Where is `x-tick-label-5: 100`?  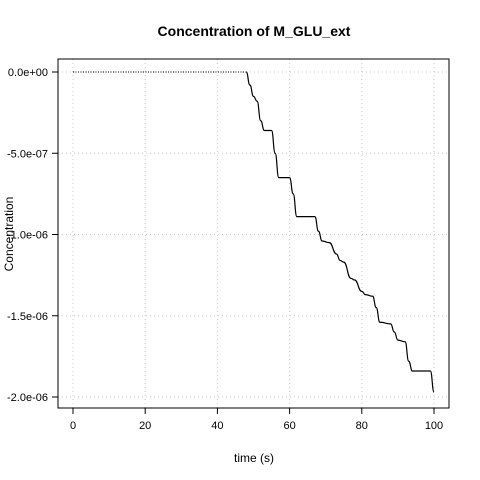
x-tick-label-5: 100 is located at coordinates (434, 426).